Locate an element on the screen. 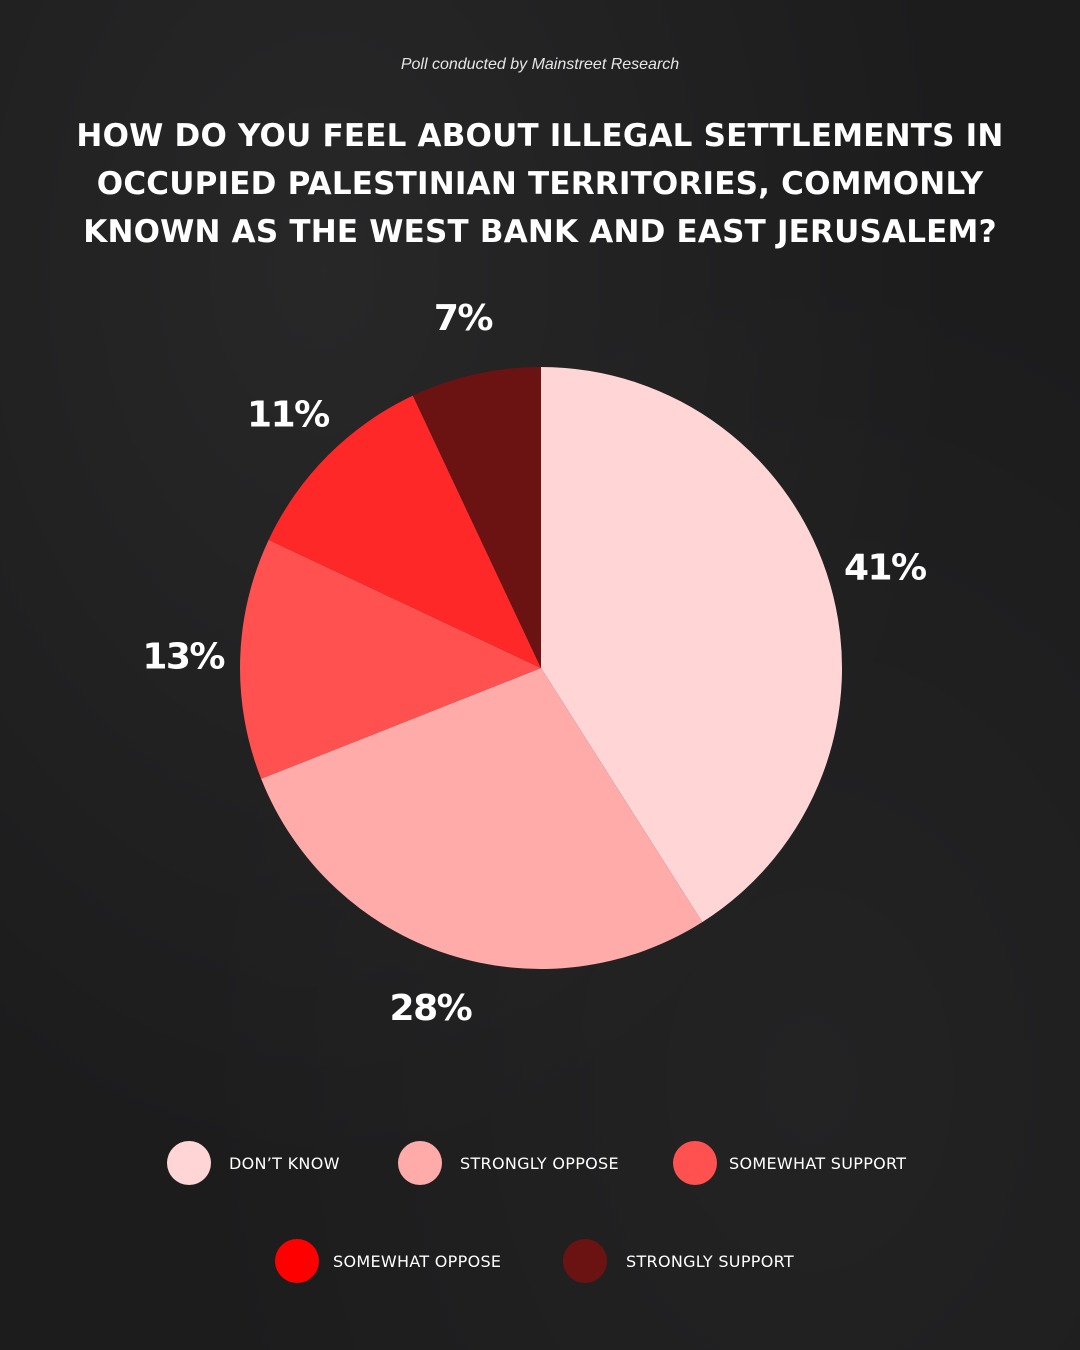 Image resolution: width=1080 pixels, height=1350 pixels. legend-swatch-strongly-oppose is located at coordinates (420, 1163).